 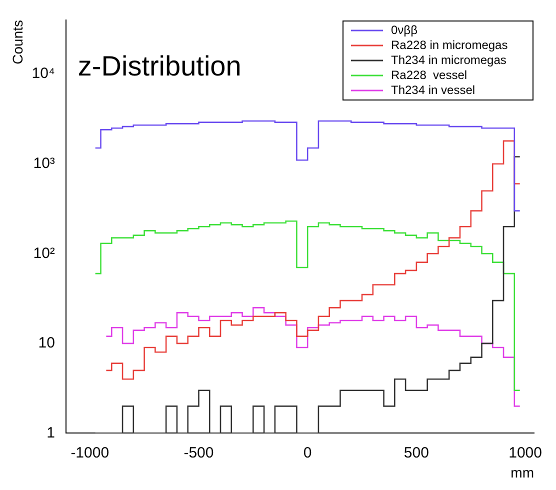 What do you see at coordinates (90, 453) in the screenshot?
I see `x-tick-label: -1000` at bounding box center [90, 453].